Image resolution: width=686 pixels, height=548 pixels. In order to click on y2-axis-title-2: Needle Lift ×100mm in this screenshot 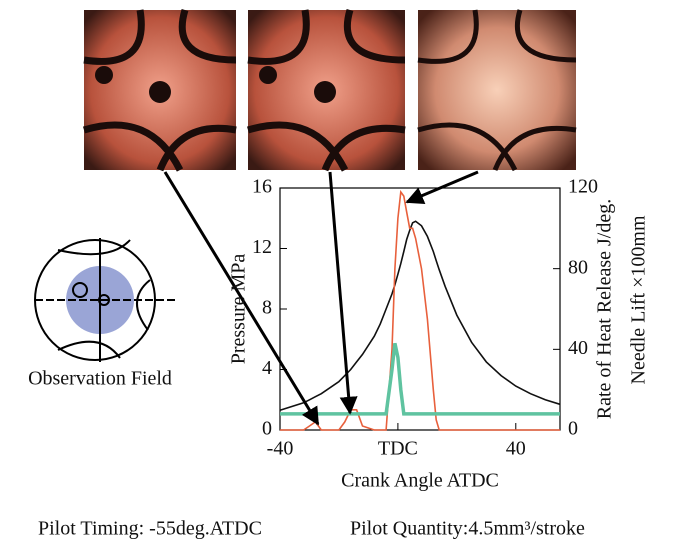, I will do `click(639, 299)`.